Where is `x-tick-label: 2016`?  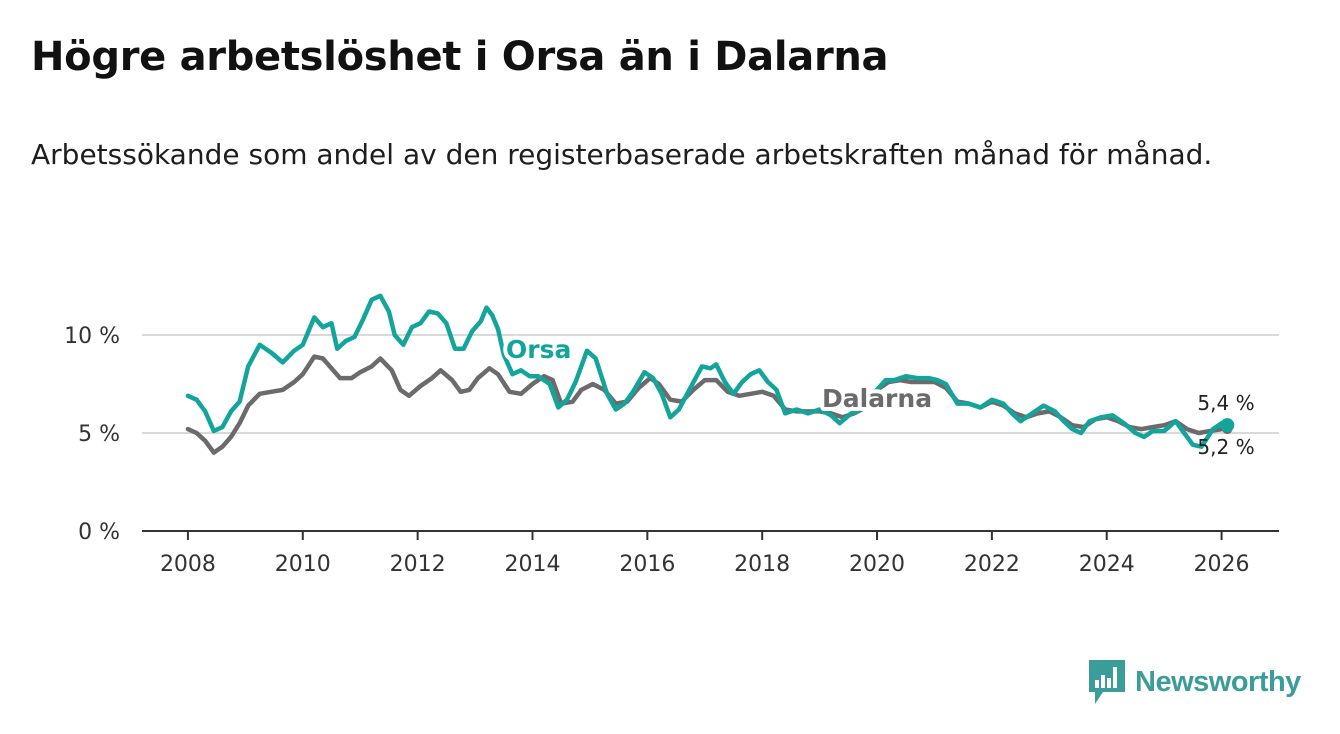
x-tick-label: 2016 is located at coordinates (647, 564).